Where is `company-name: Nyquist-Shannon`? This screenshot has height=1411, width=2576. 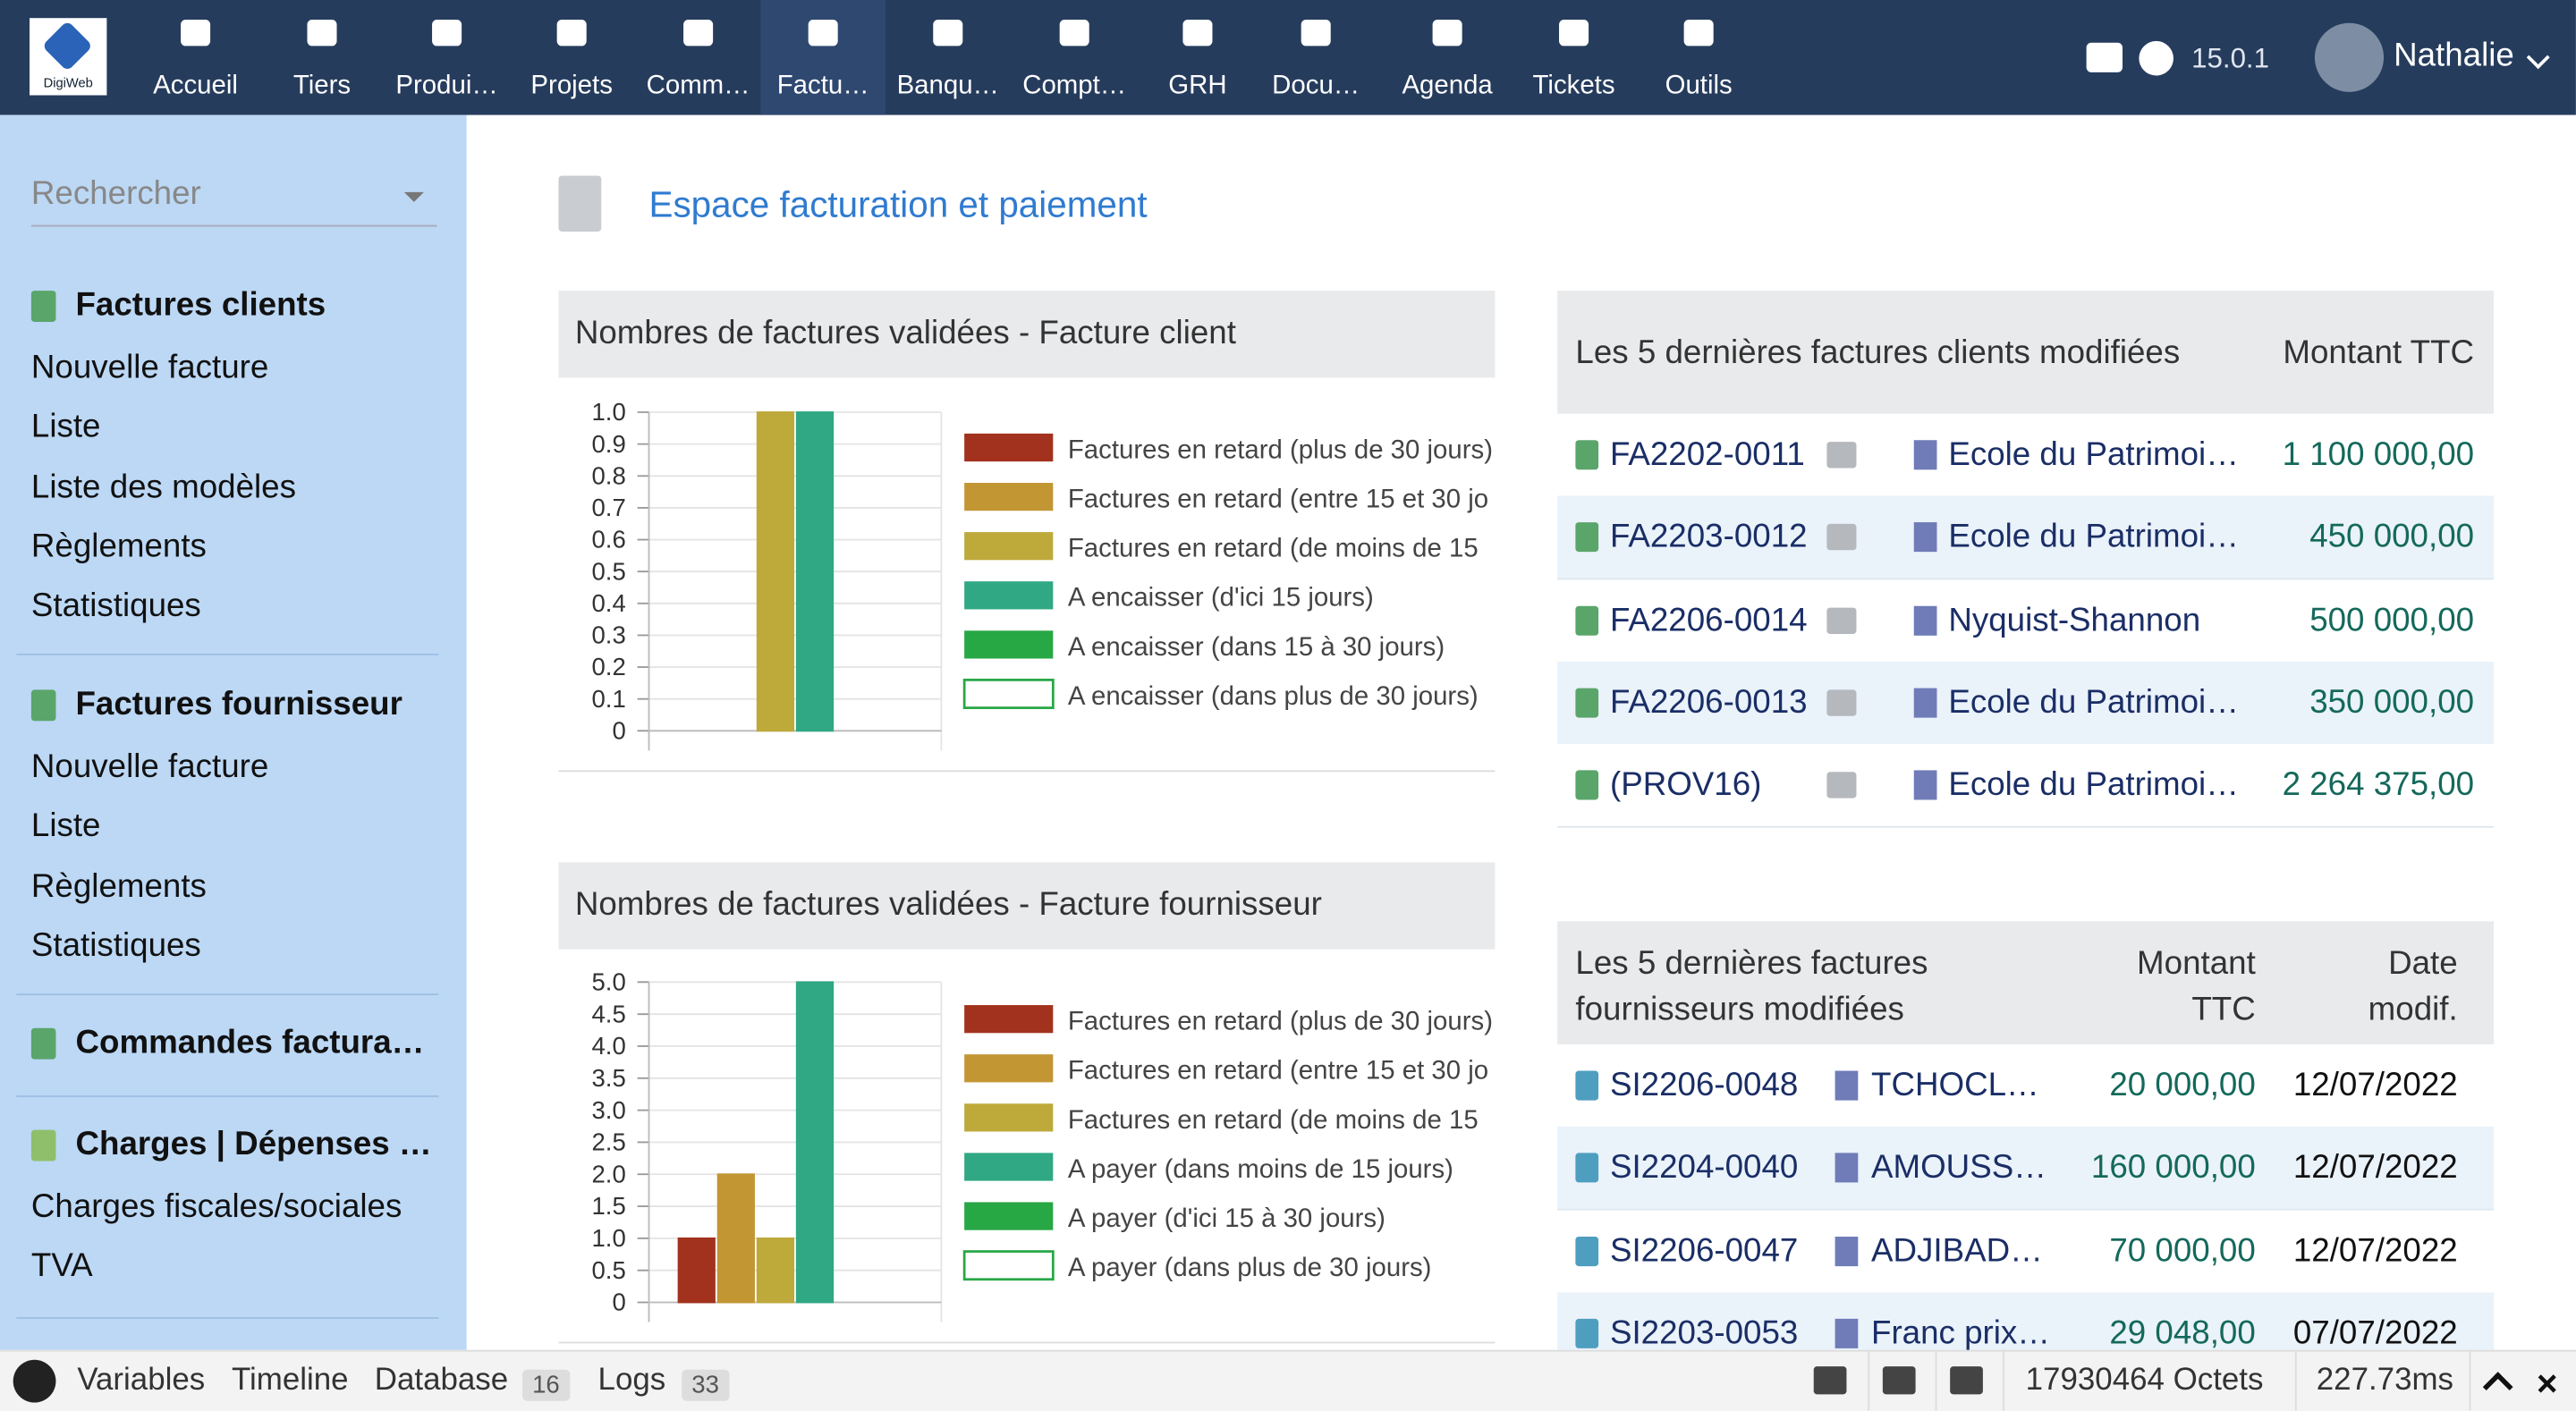 company-name: Nyquist-Shannon is located at coordinates (2074, 620).